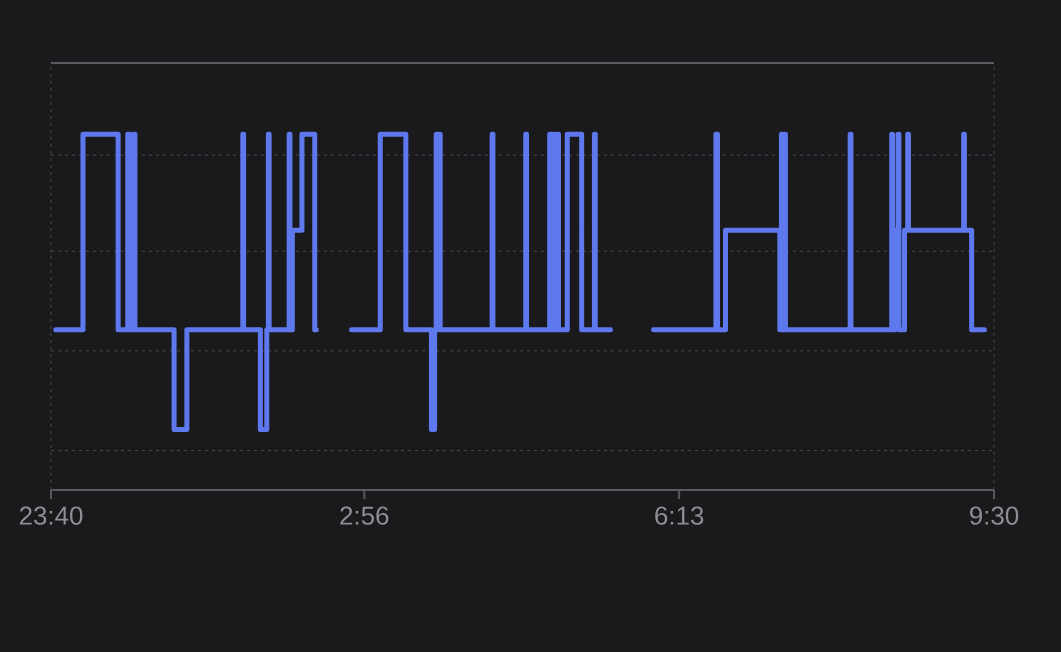 This screenshot has height=652, width=1061. Describe the element at coordinates (51, 515) in the screenshot. I see `x-tick-label: 23:40` at that location.